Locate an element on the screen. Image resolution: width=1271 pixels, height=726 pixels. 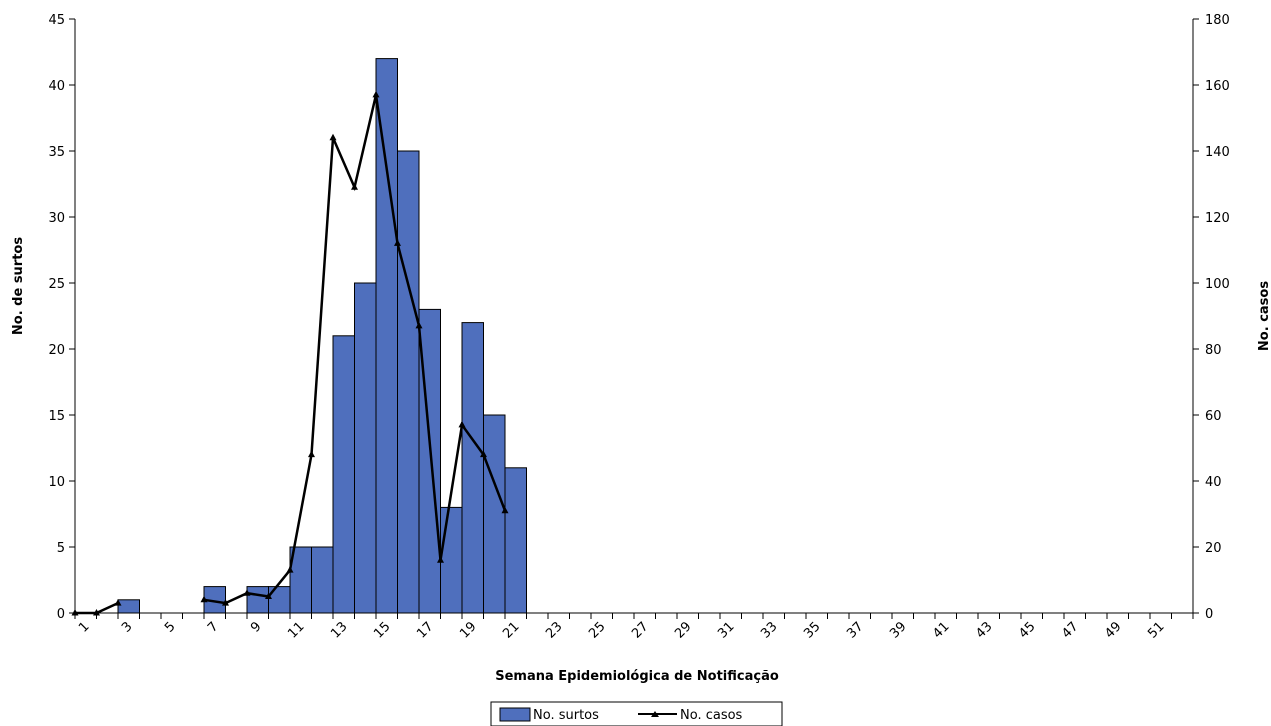
legend-box is located at coordinates (636, 713).